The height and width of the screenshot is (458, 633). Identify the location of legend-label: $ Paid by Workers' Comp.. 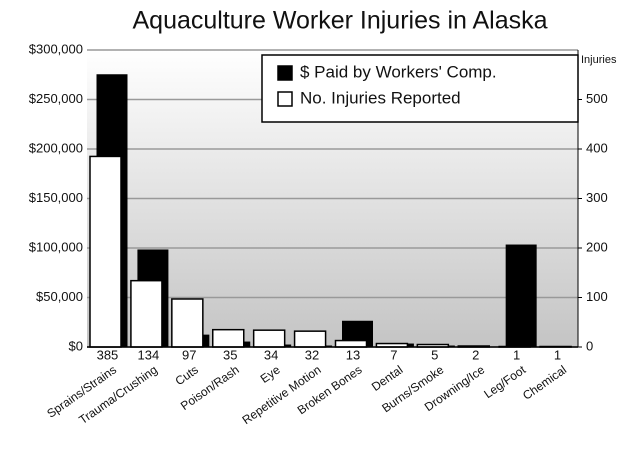
(398, 71).